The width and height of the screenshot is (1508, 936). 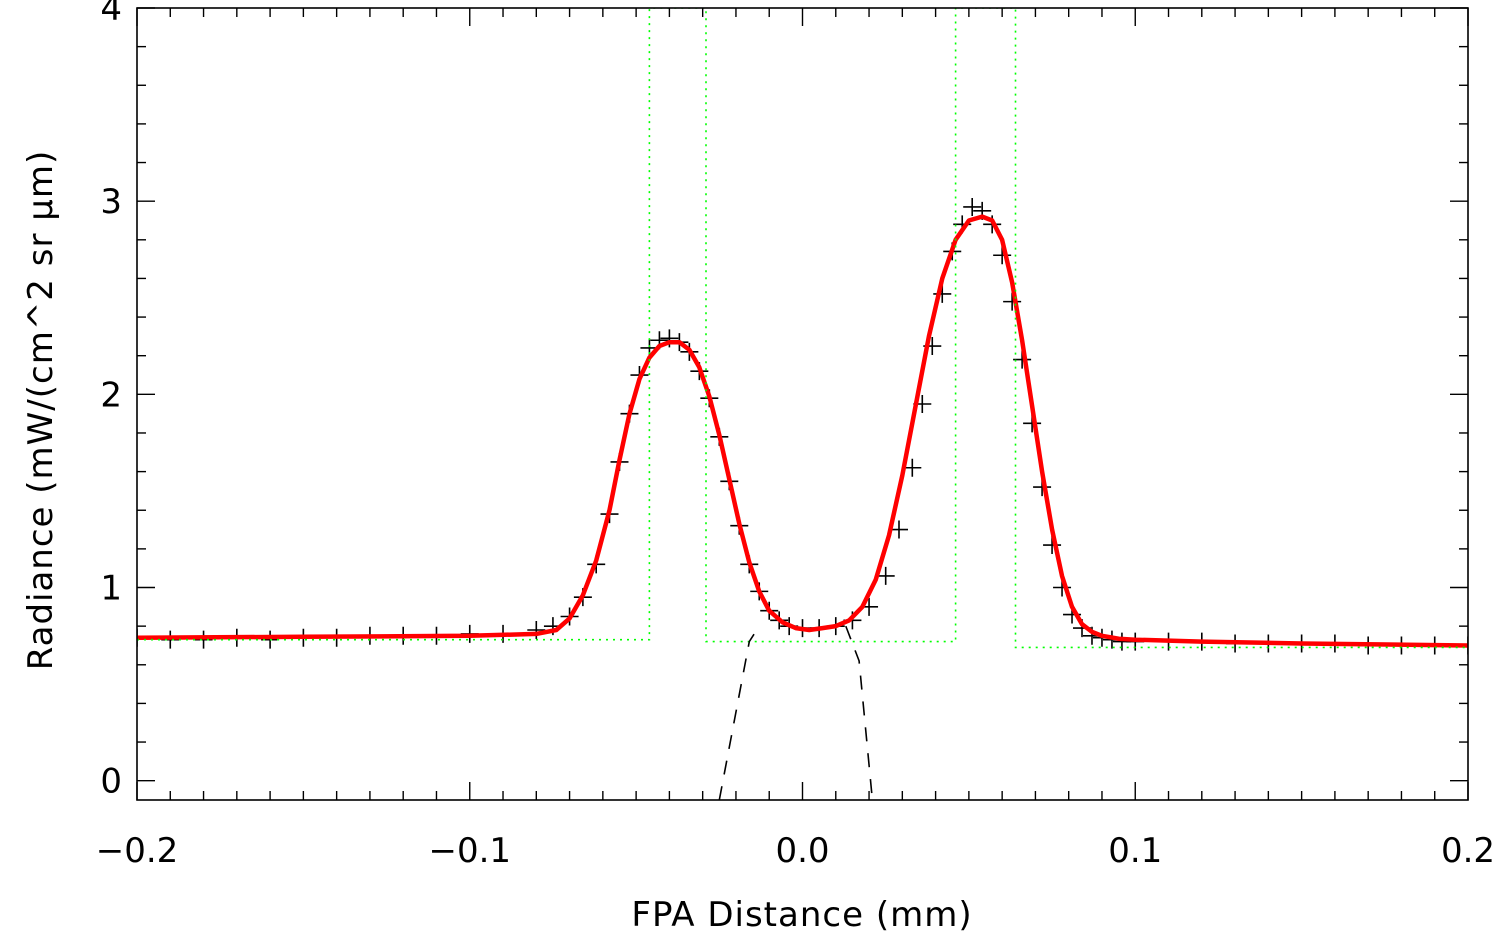 What do you see at coordinates (111, 202) in the screenshot?
I see `y-tick-label: 3` at bounding box center [111, 202].